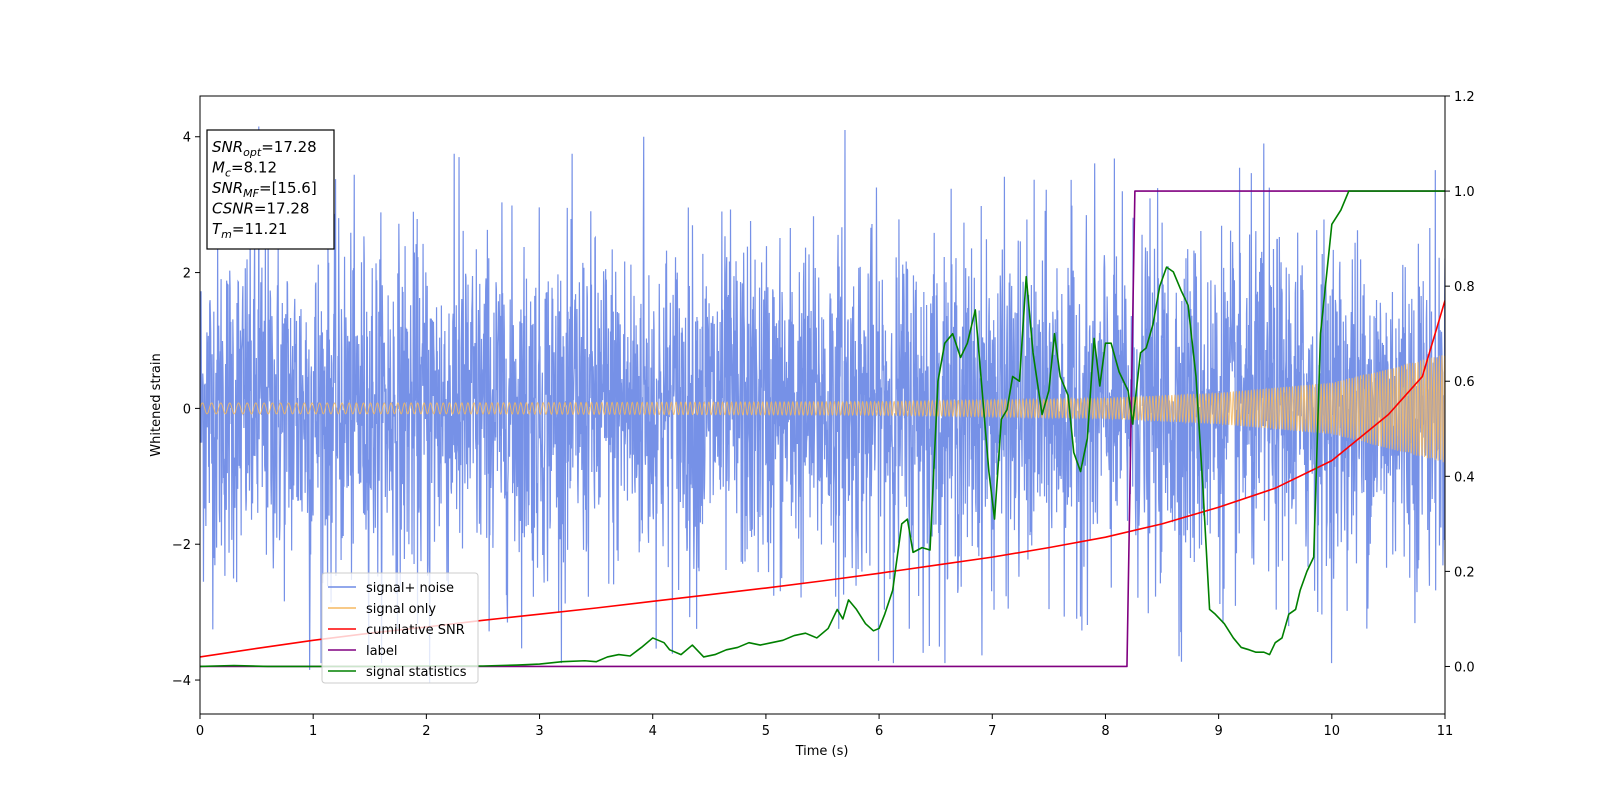 This screenshot has width=1600, height=800. What do you see at coordinates (415, 630) in the screenshot?
I see `legend-entry-label: cumilative SNR` at bounding box center [415, 630].